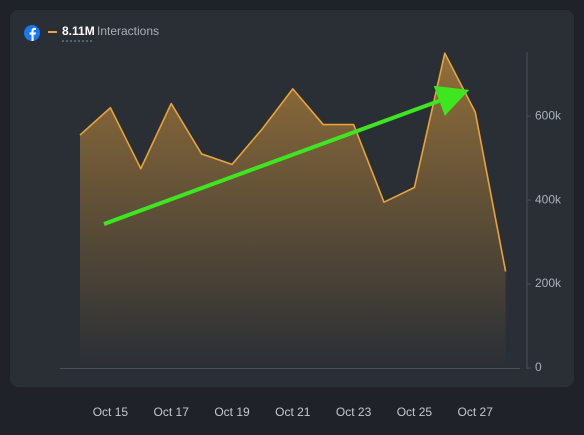 This screenshot has width=584, height=435. What do you see at coordinates (172, 412) in the screenshot?
I see `x-tick-label: Oct 17` at bounding box center [172, 412].